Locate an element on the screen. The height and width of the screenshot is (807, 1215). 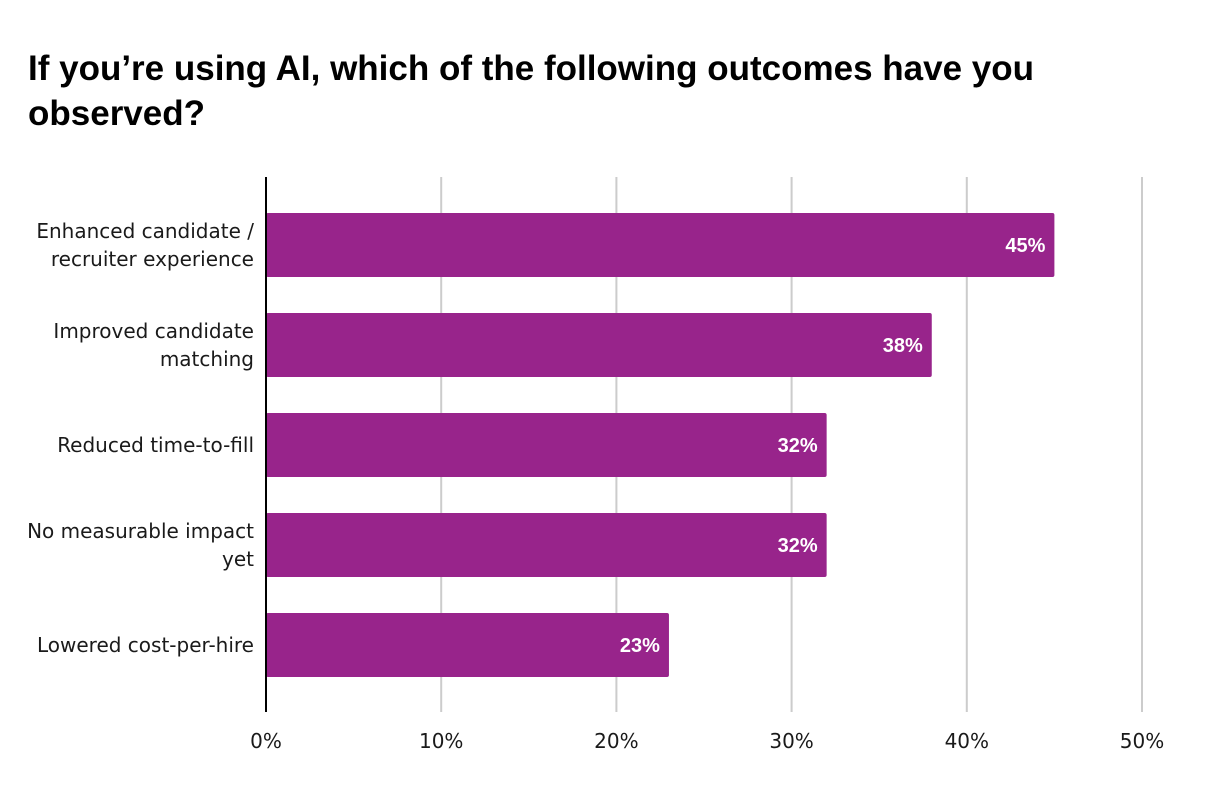
x-tick-label-40: 40% is located at coordinates (967, 741).